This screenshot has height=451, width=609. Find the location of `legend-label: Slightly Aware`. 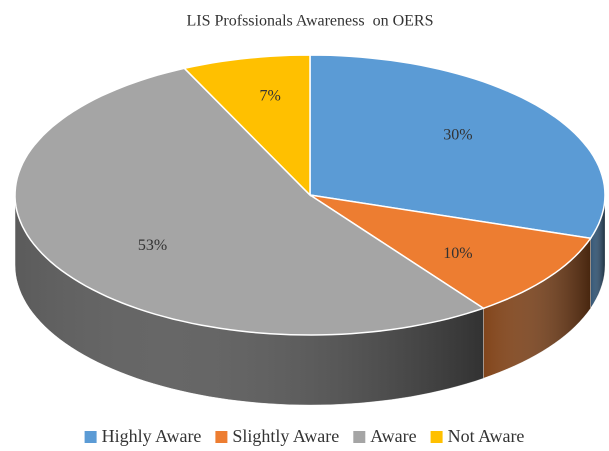

legend-label: Slightly Aware is located at coordinates (285, 436).